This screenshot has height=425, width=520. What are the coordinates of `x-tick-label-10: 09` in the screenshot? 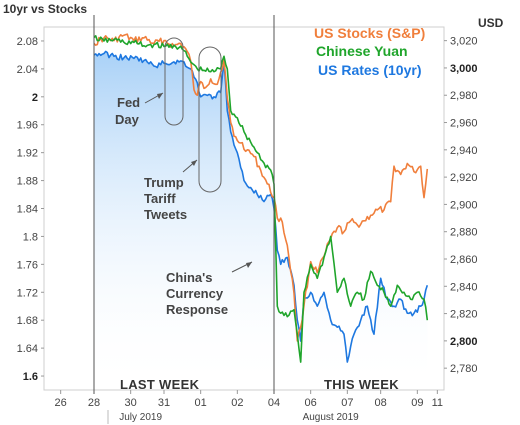 It's located at (417, 403).